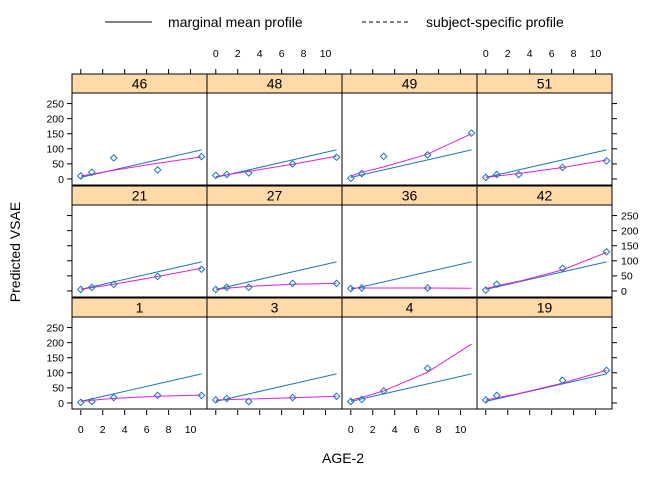 The image size is (672, 480). What do you see at coordinates (625, 254) in the screenshot?
I see `y-axis-right-row-1: 0 50 100 150 200 250` at bounding box center [625, 254].